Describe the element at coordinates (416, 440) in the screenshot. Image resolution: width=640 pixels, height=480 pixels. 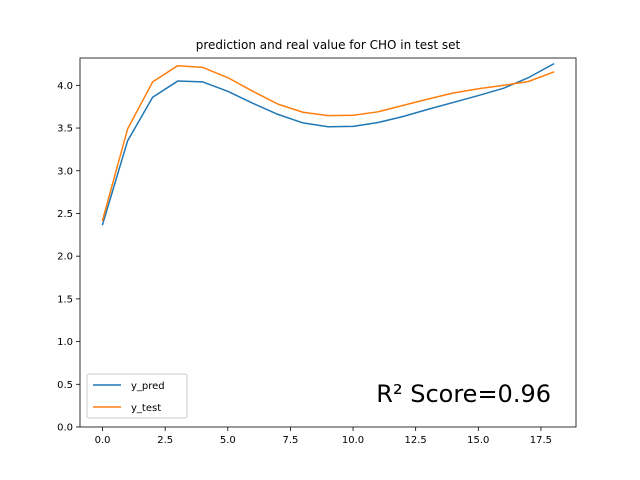
I see `x-tick-label: 12.5` at that location.